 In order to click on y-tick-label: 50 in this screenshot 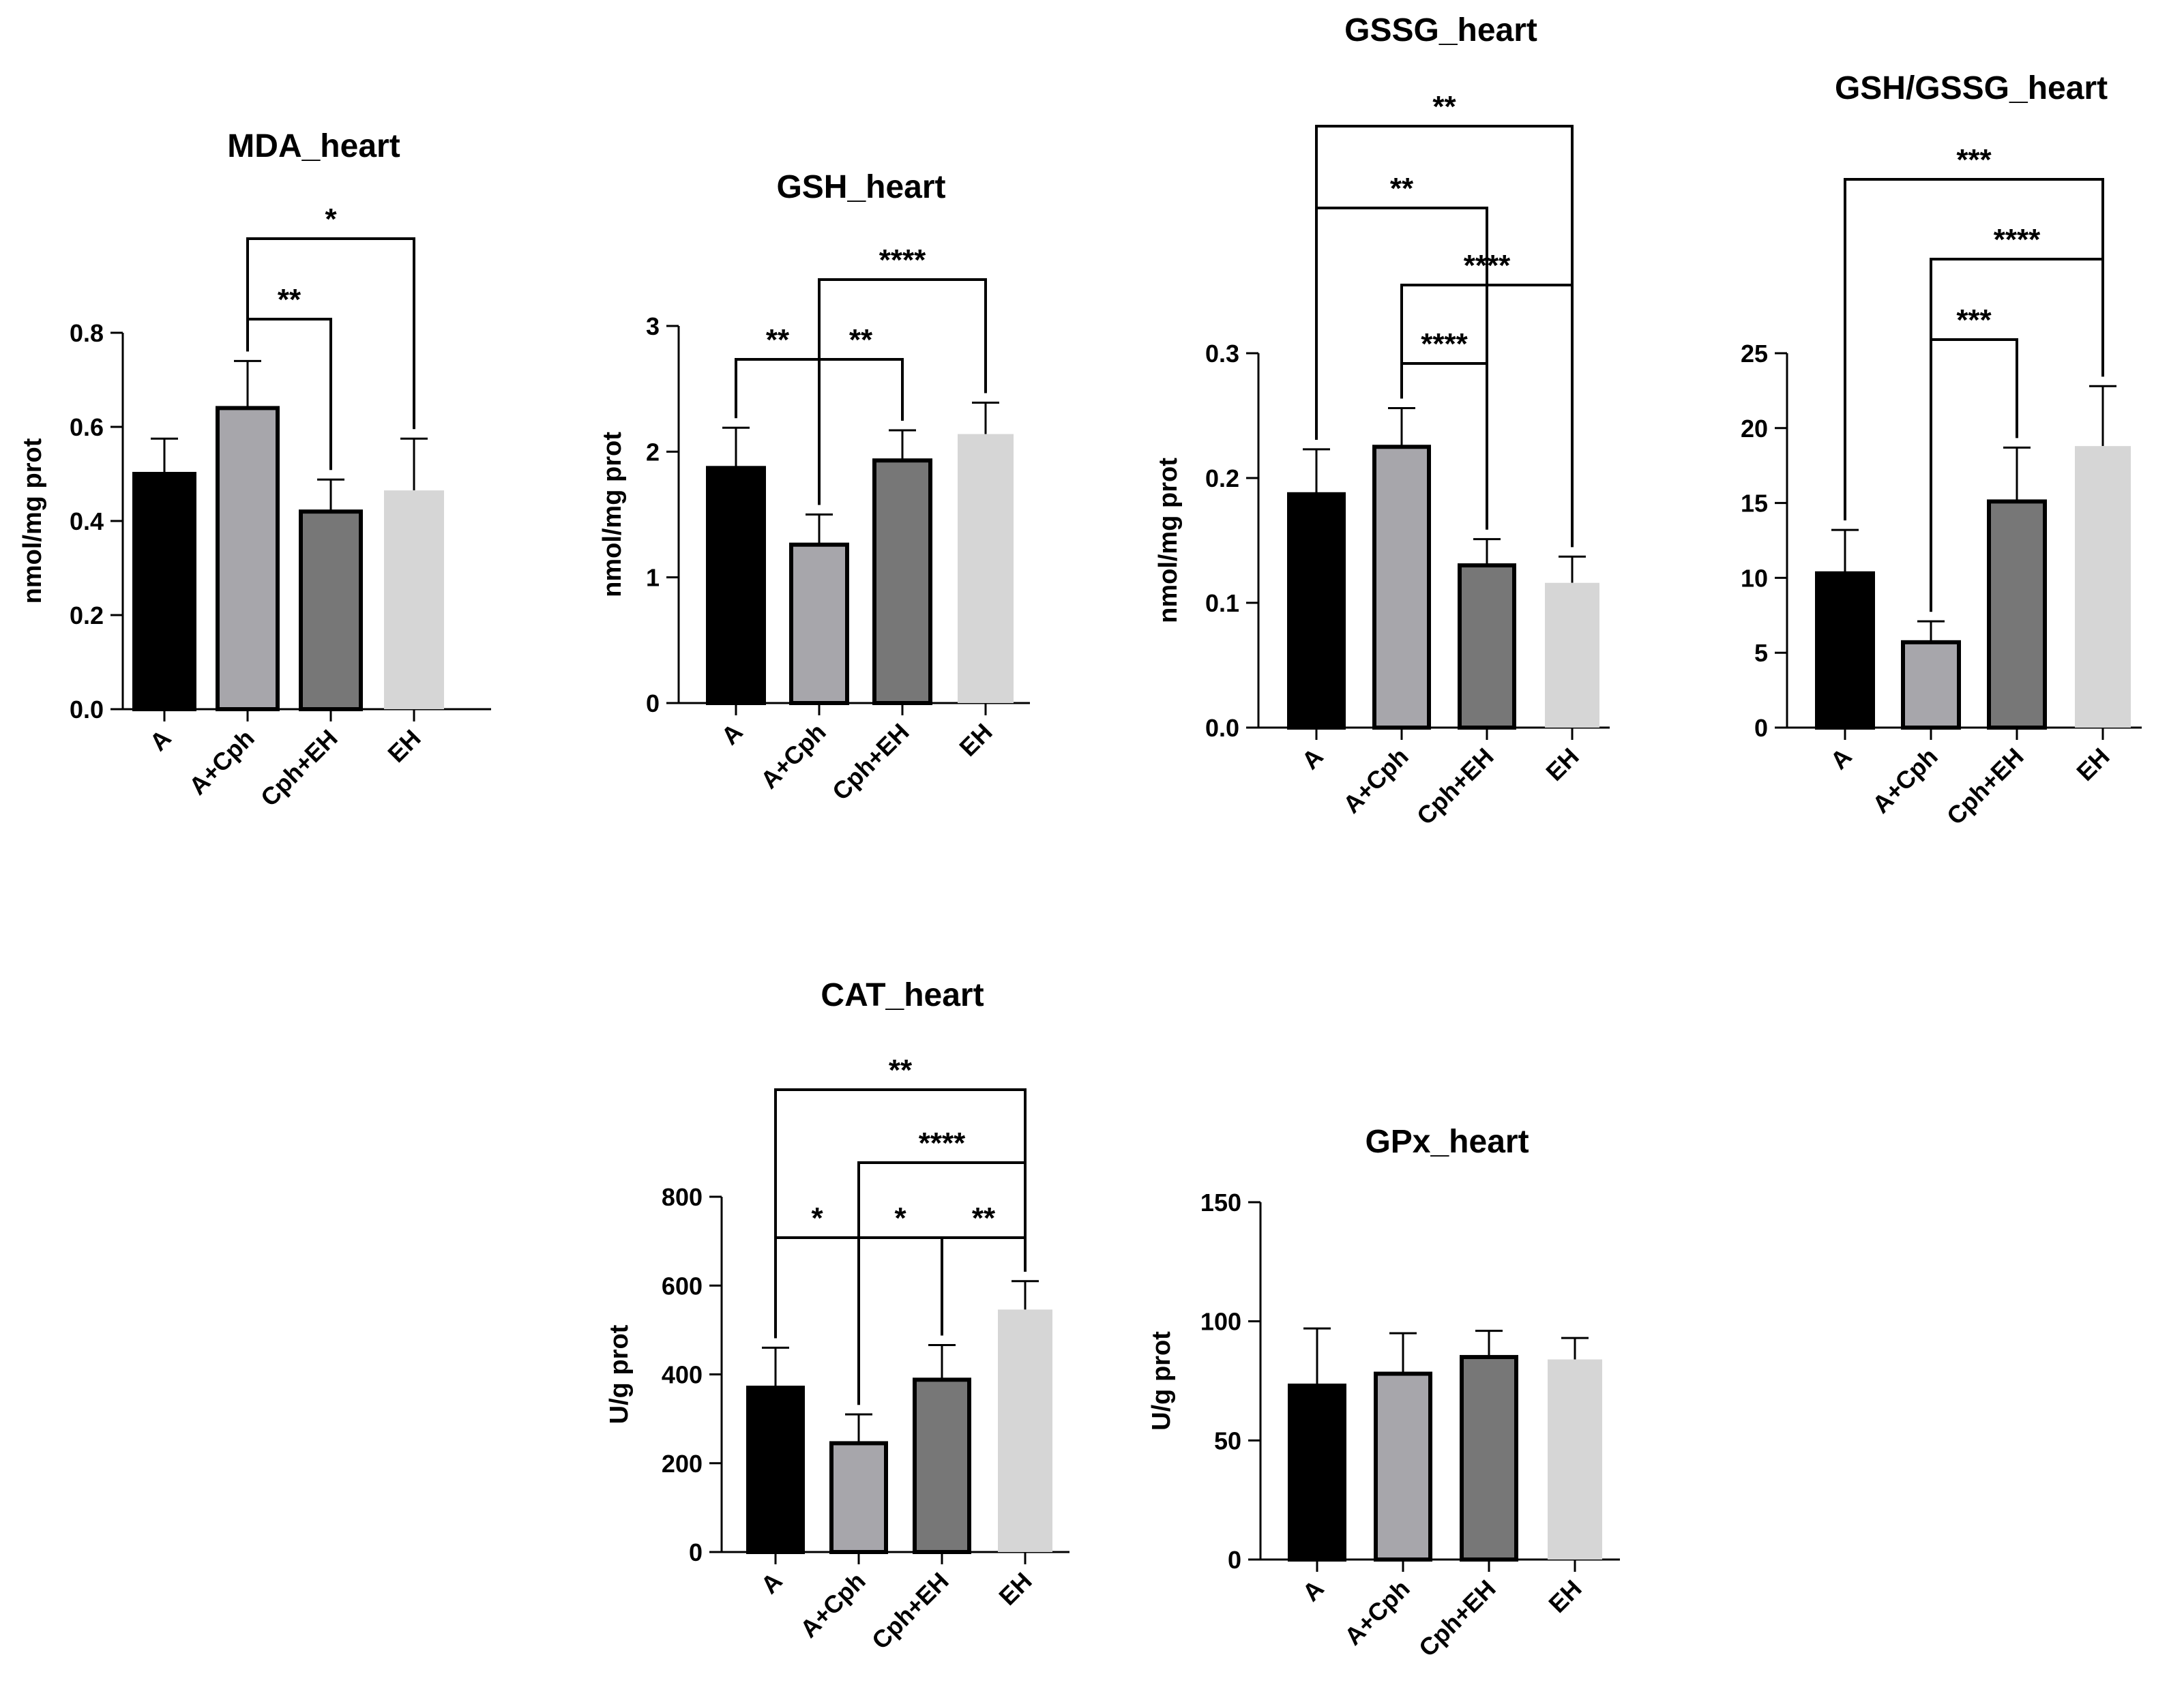, I will do `click(1227, 1441)`.